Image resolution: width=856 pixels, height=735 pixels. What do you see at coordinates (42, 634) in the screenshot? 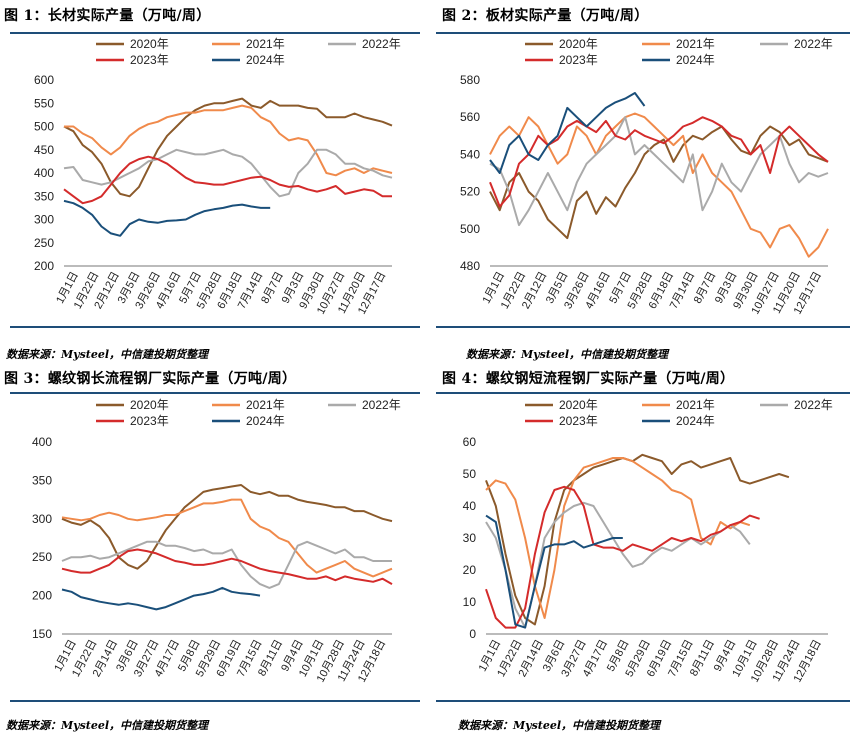
I see `y-tick-label: 150` at bounding box center [42, 634].